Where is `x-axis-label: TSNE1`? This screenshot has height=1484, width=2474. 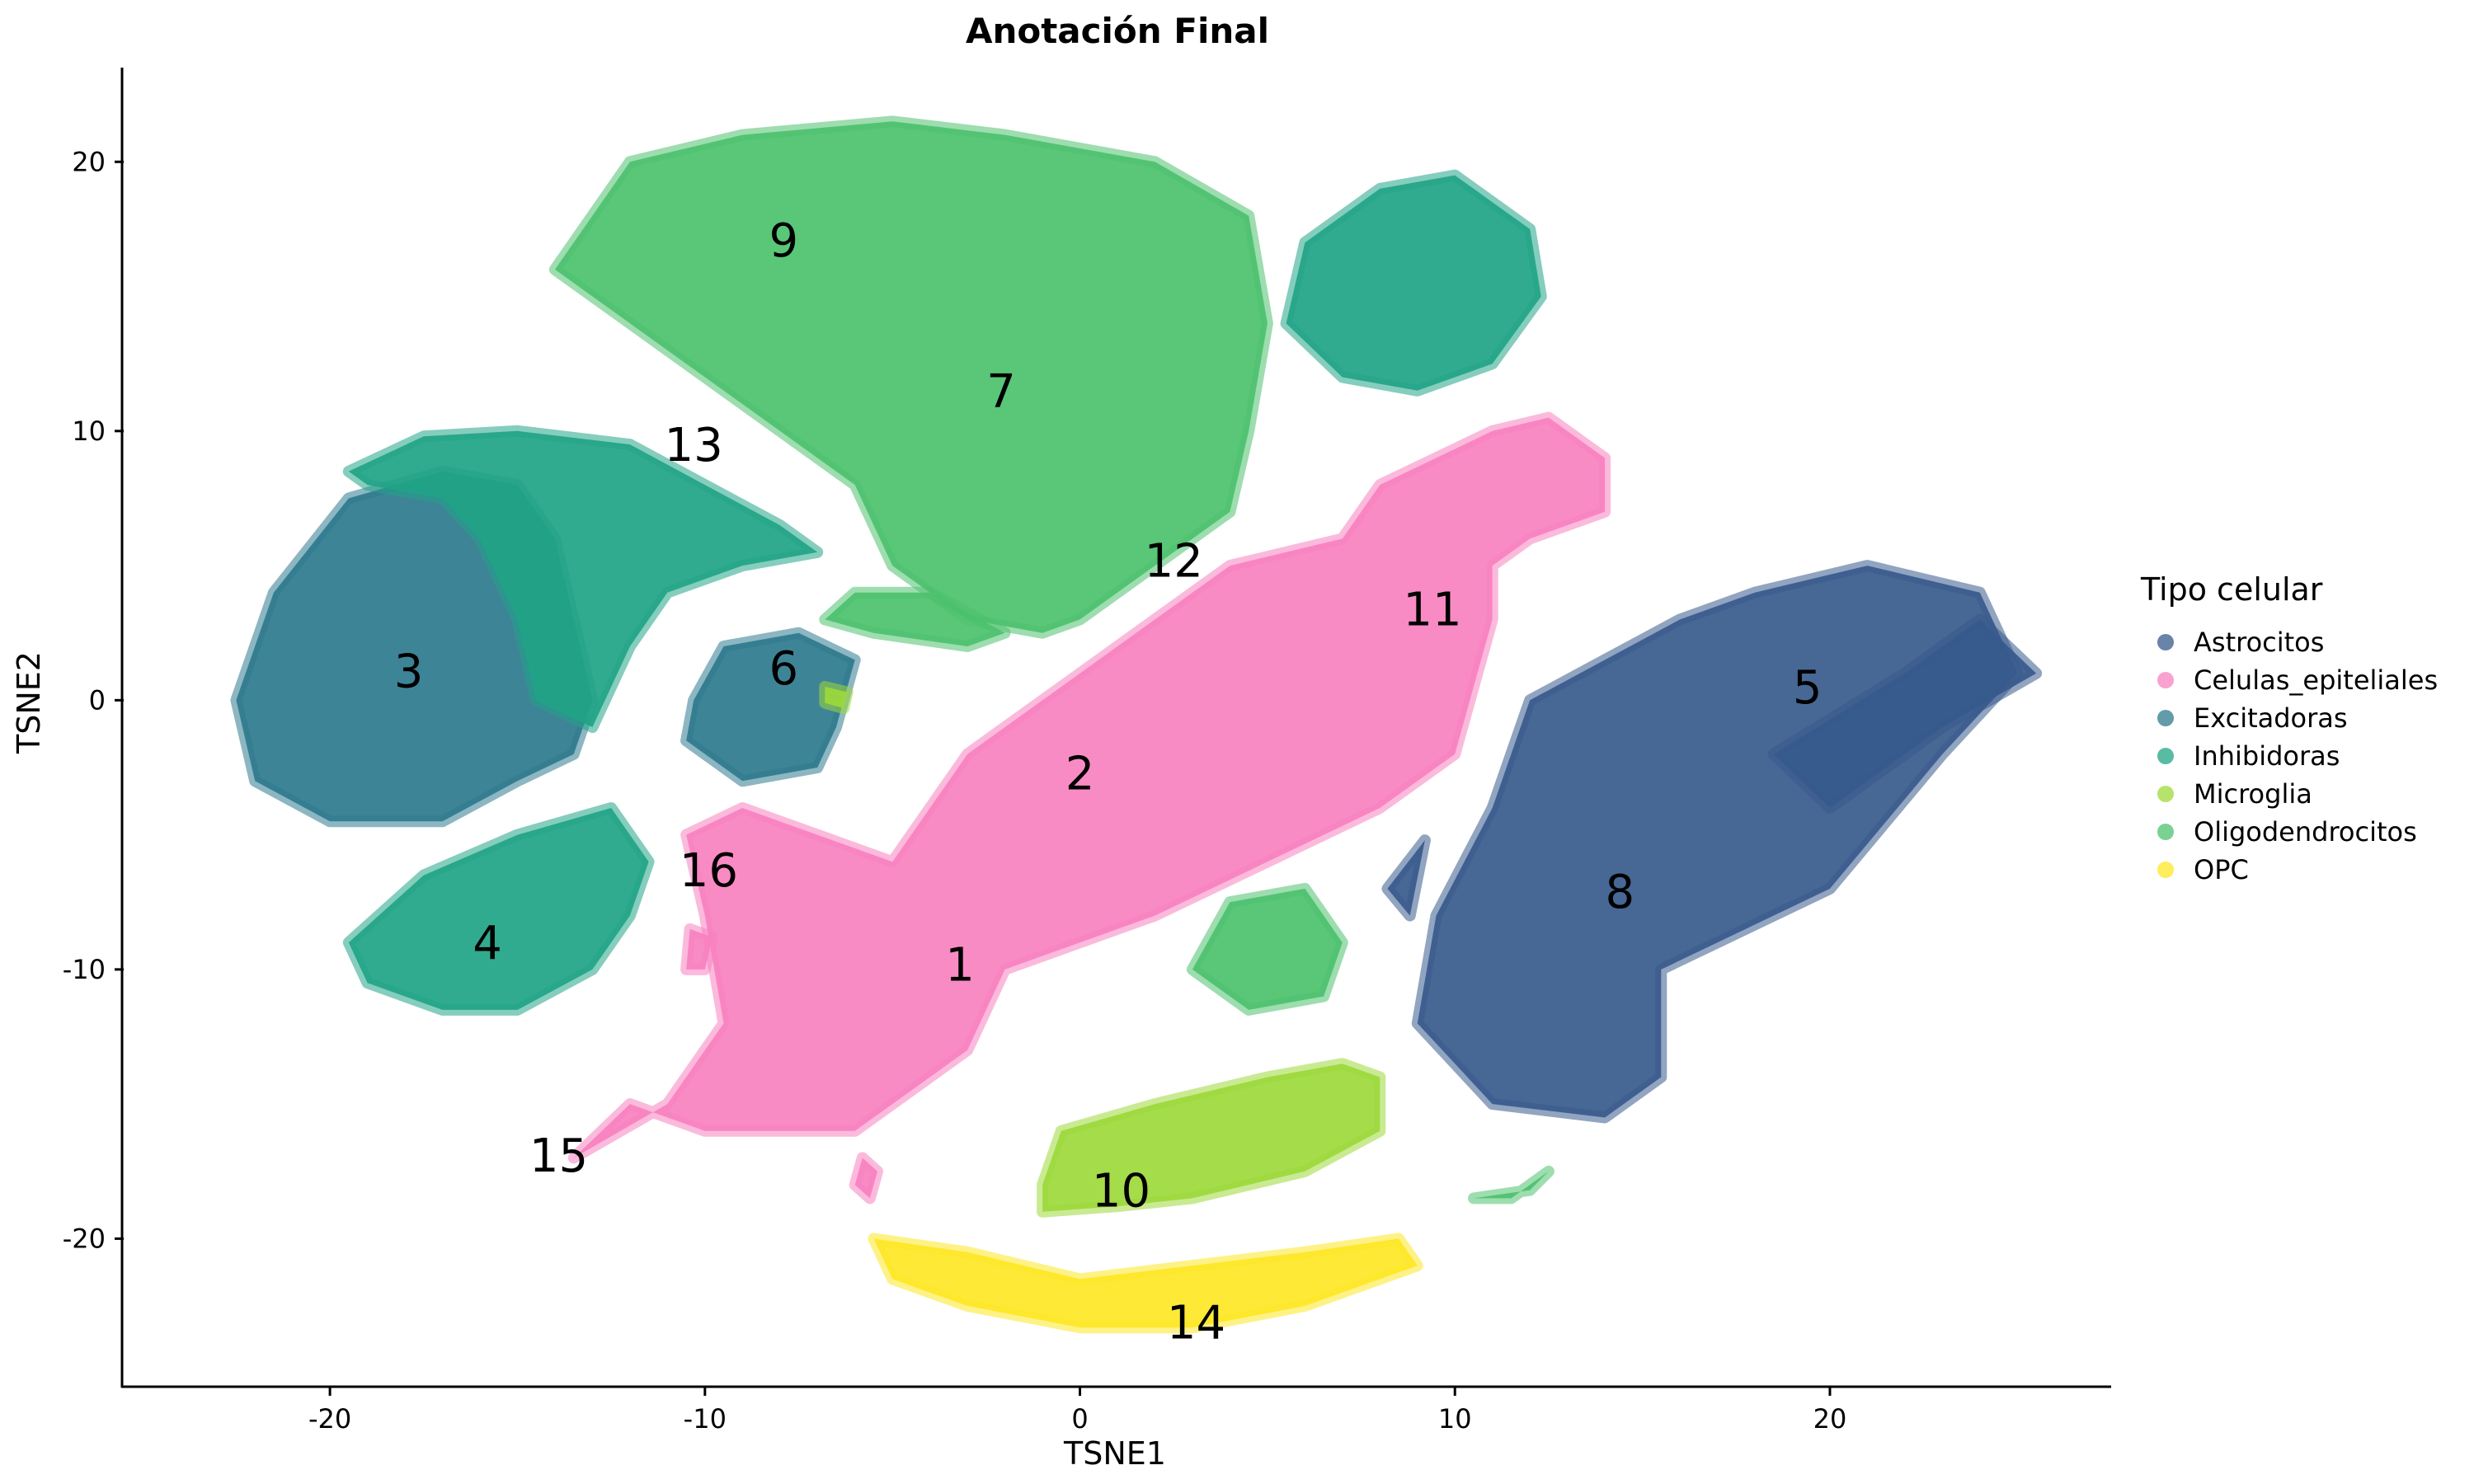
x-axis-label: TSNE1 is located at coordinates (1114, 1453).